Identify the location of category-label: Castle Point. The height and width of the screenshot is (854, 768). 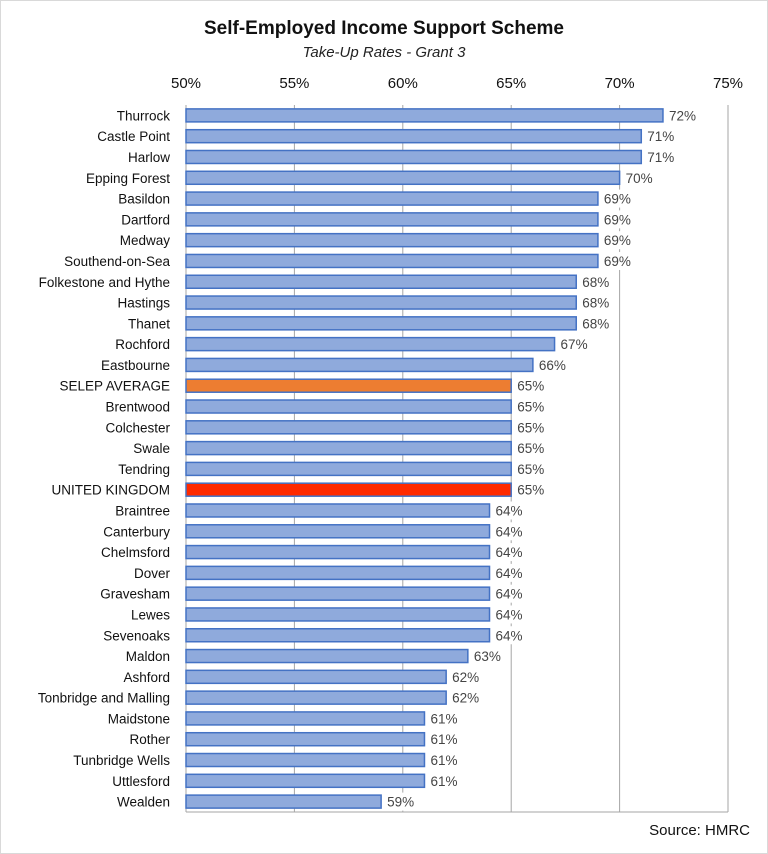
(133, 136).